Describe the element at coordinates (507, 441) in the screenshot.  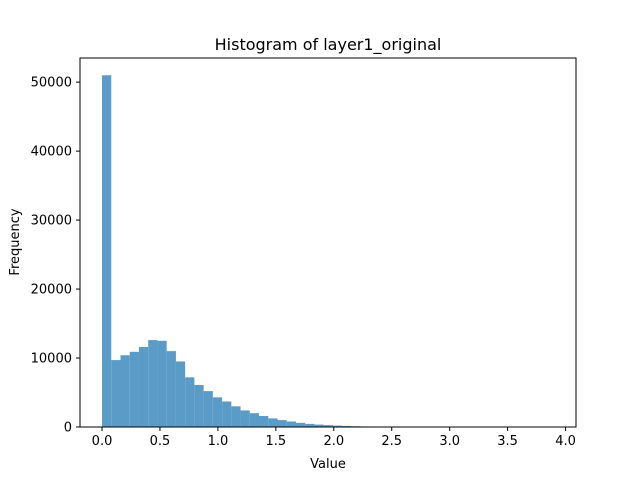
I see `x-tick-label: 3.5` at that location.